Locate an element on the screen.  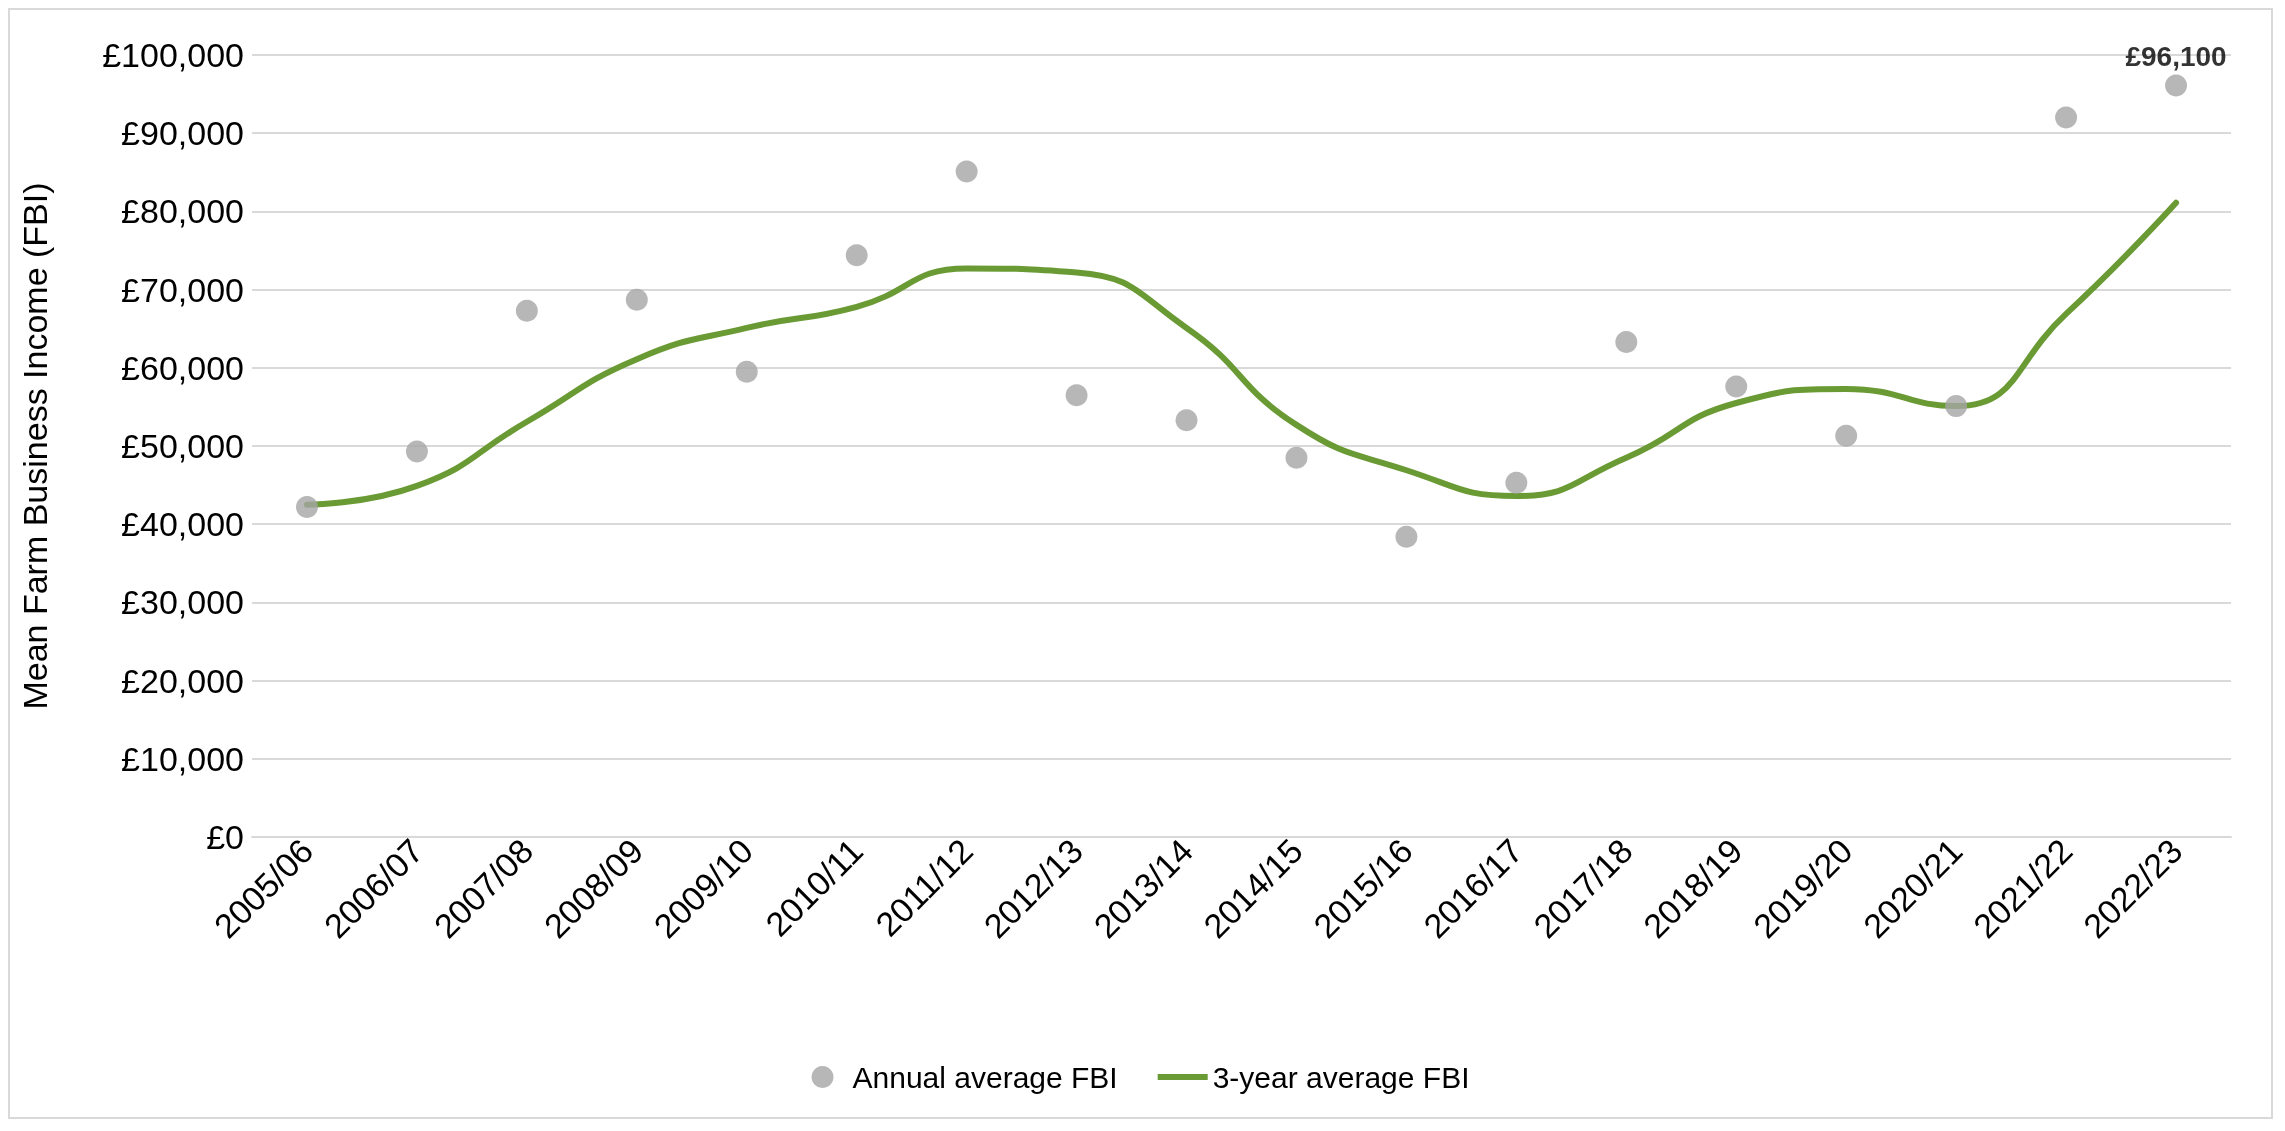
data-label: £96,100 is located at coordinates (2176, 56).